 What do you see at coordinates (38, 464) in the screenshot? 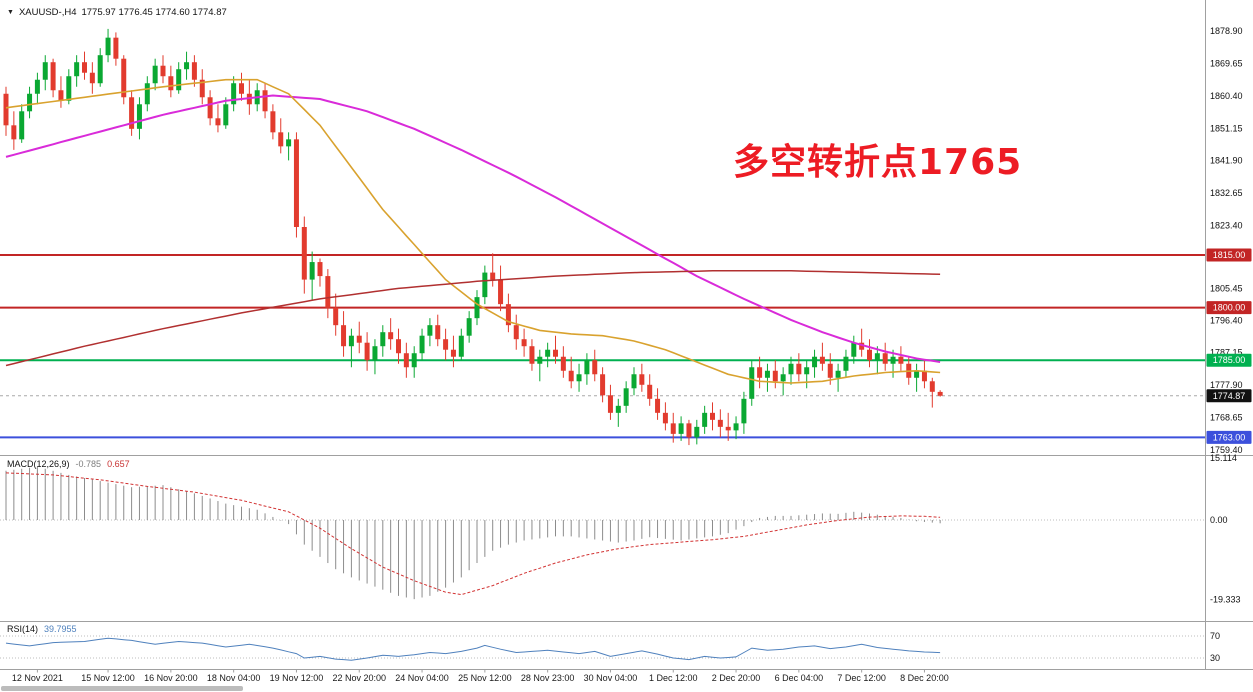
I see `macd-label: MACD(12,26,9)` at bounding box center [38, 464].